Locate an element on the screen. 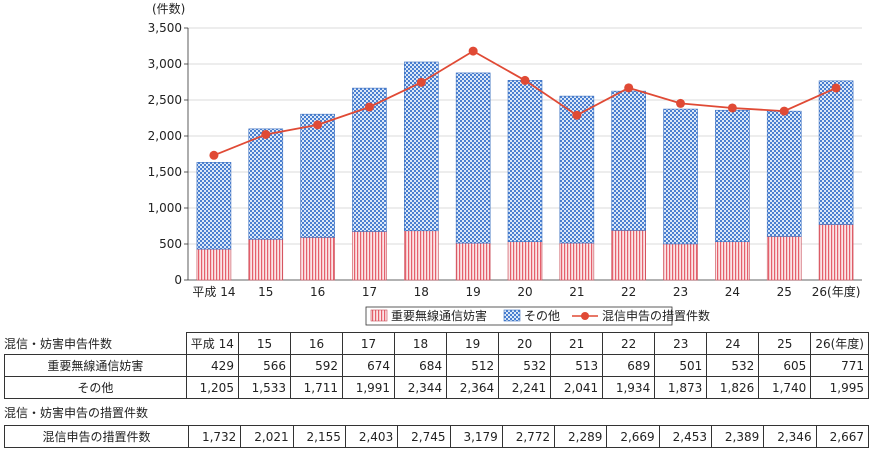  x-axis: 平成 14 15 16 17 18 19 20 21 22 23 24 25 26(年度) is located at coordinates (526, 291).